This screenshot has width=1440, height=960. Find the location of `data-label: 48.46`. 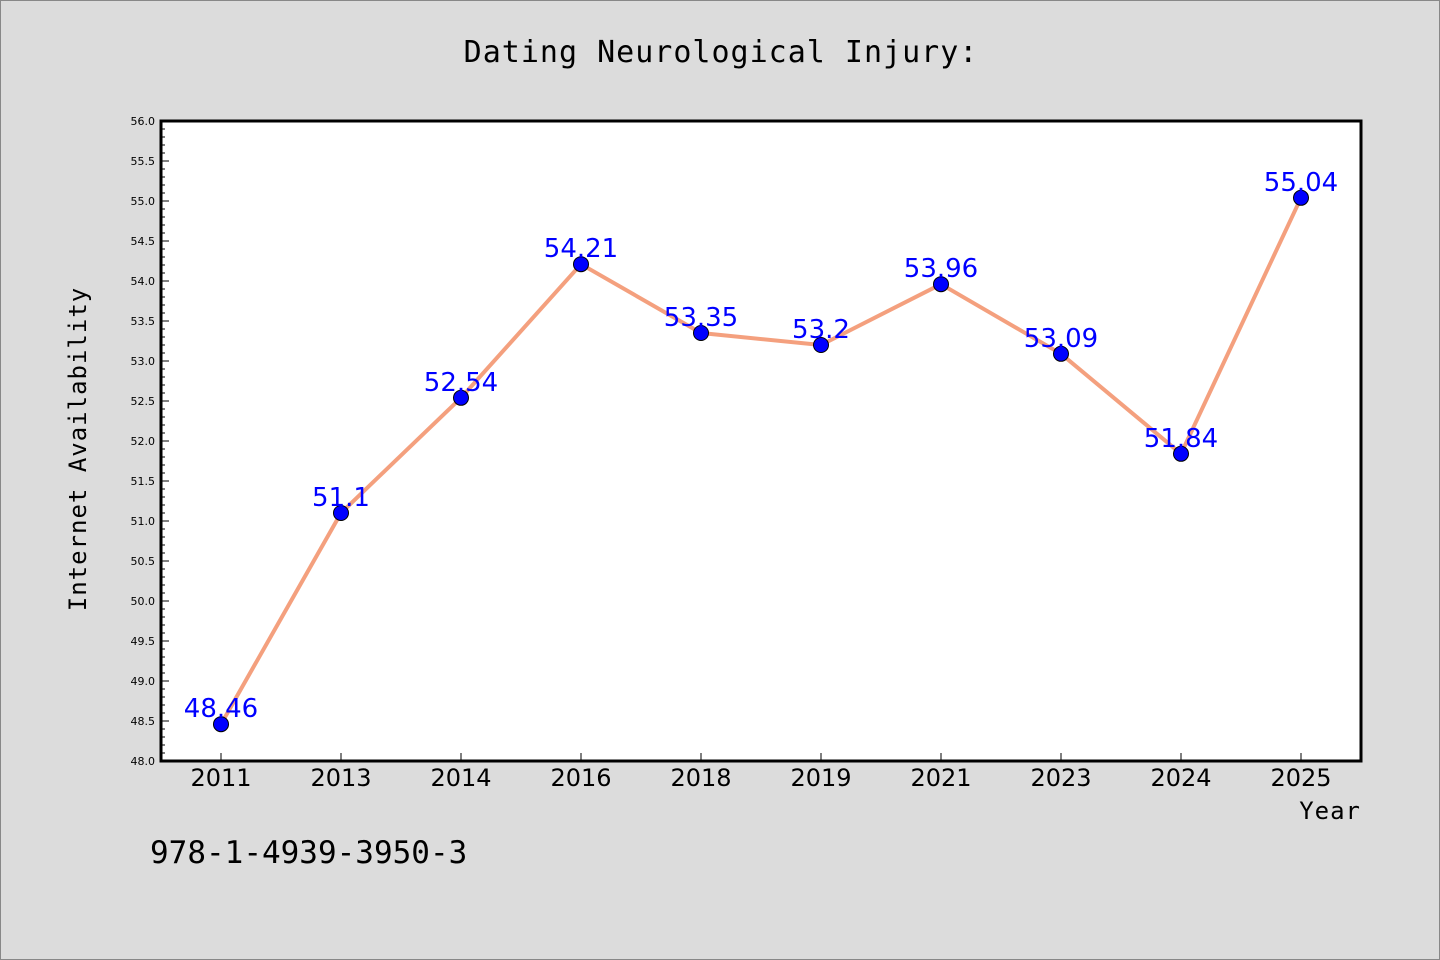

data-label: 48.46 is located at coordinates (221, 709).